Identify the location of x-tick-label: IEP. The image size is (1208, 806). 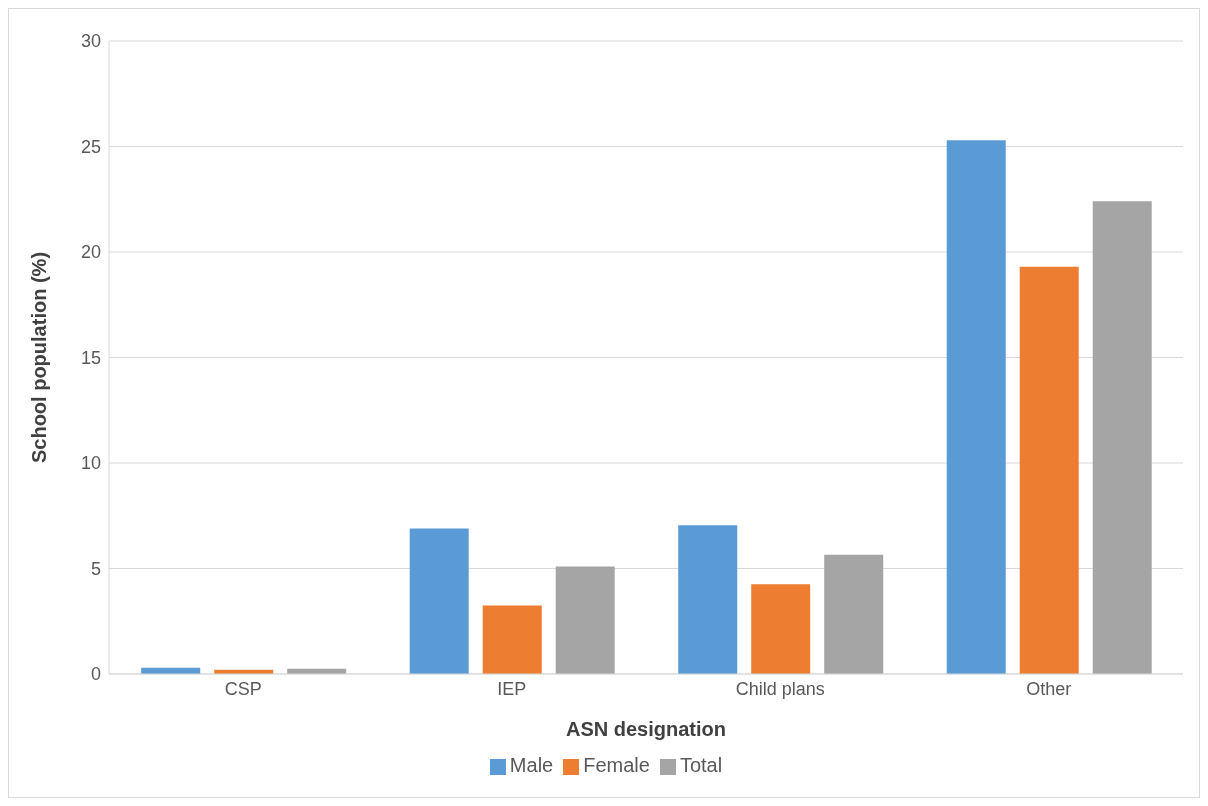
(512, 688).